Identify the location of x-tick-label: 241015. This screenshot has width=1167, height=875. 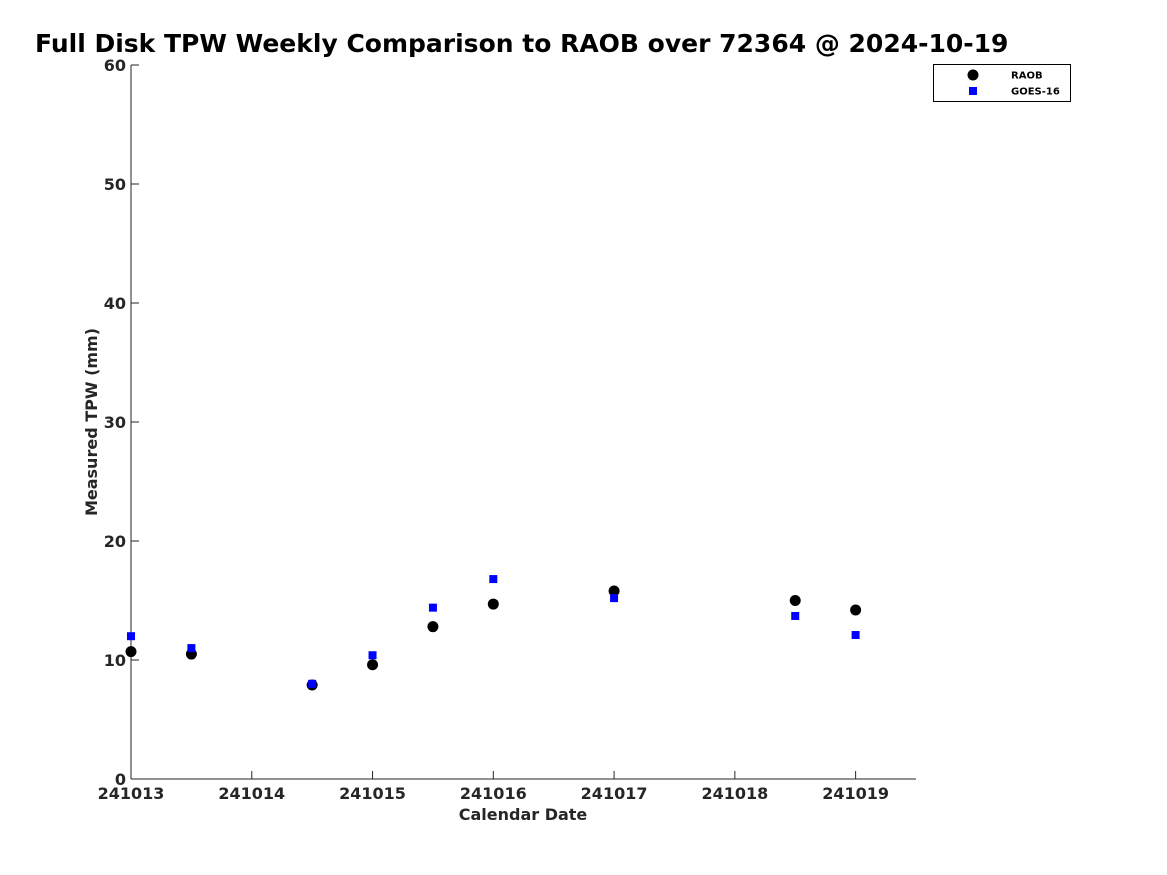
(372, 793).